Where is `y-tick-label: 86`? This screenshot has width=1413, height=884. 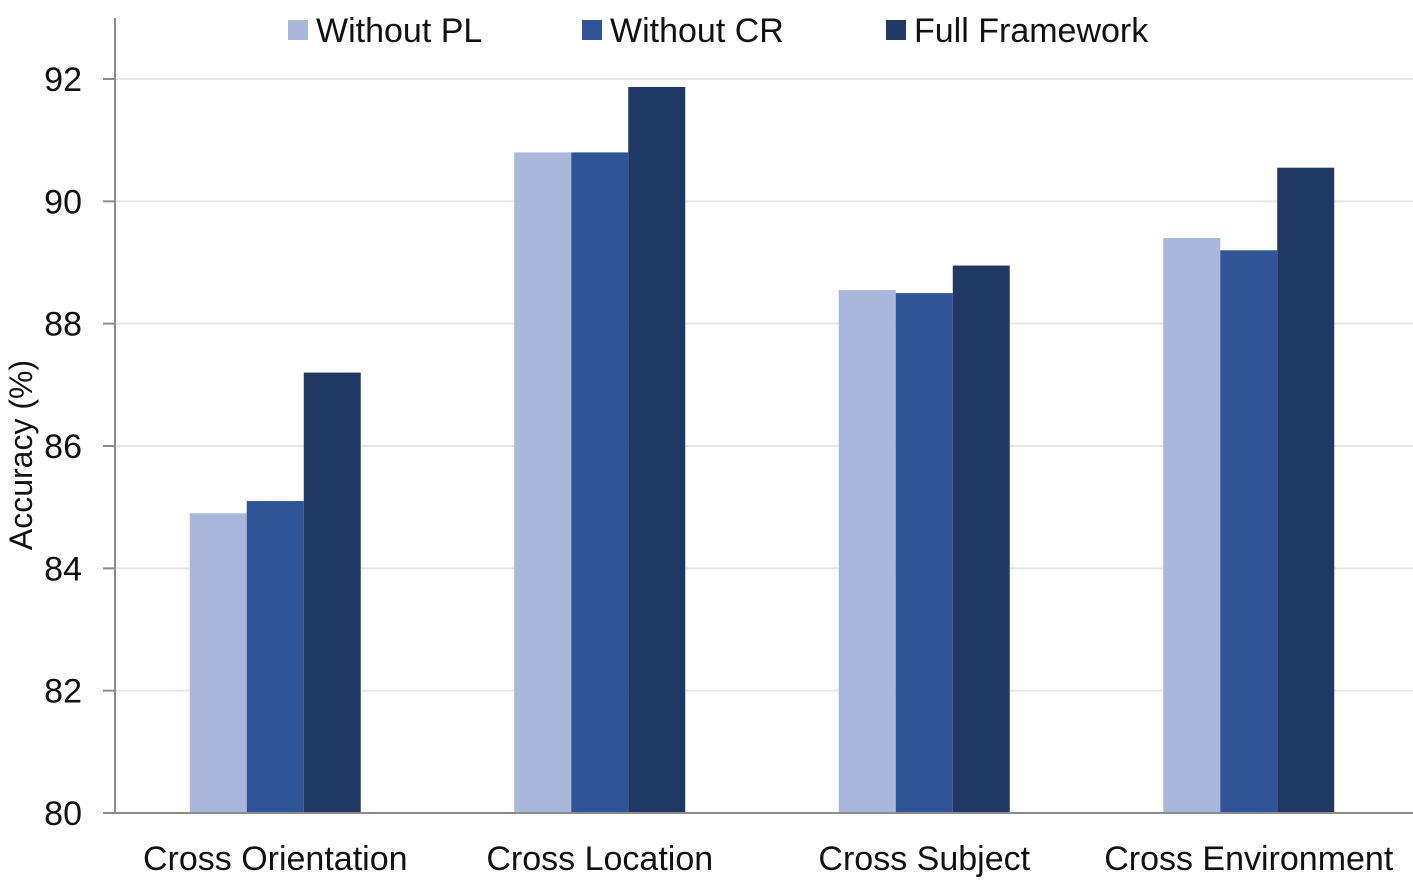
y-tick-label: 86 is located at coordinates (63, 447).